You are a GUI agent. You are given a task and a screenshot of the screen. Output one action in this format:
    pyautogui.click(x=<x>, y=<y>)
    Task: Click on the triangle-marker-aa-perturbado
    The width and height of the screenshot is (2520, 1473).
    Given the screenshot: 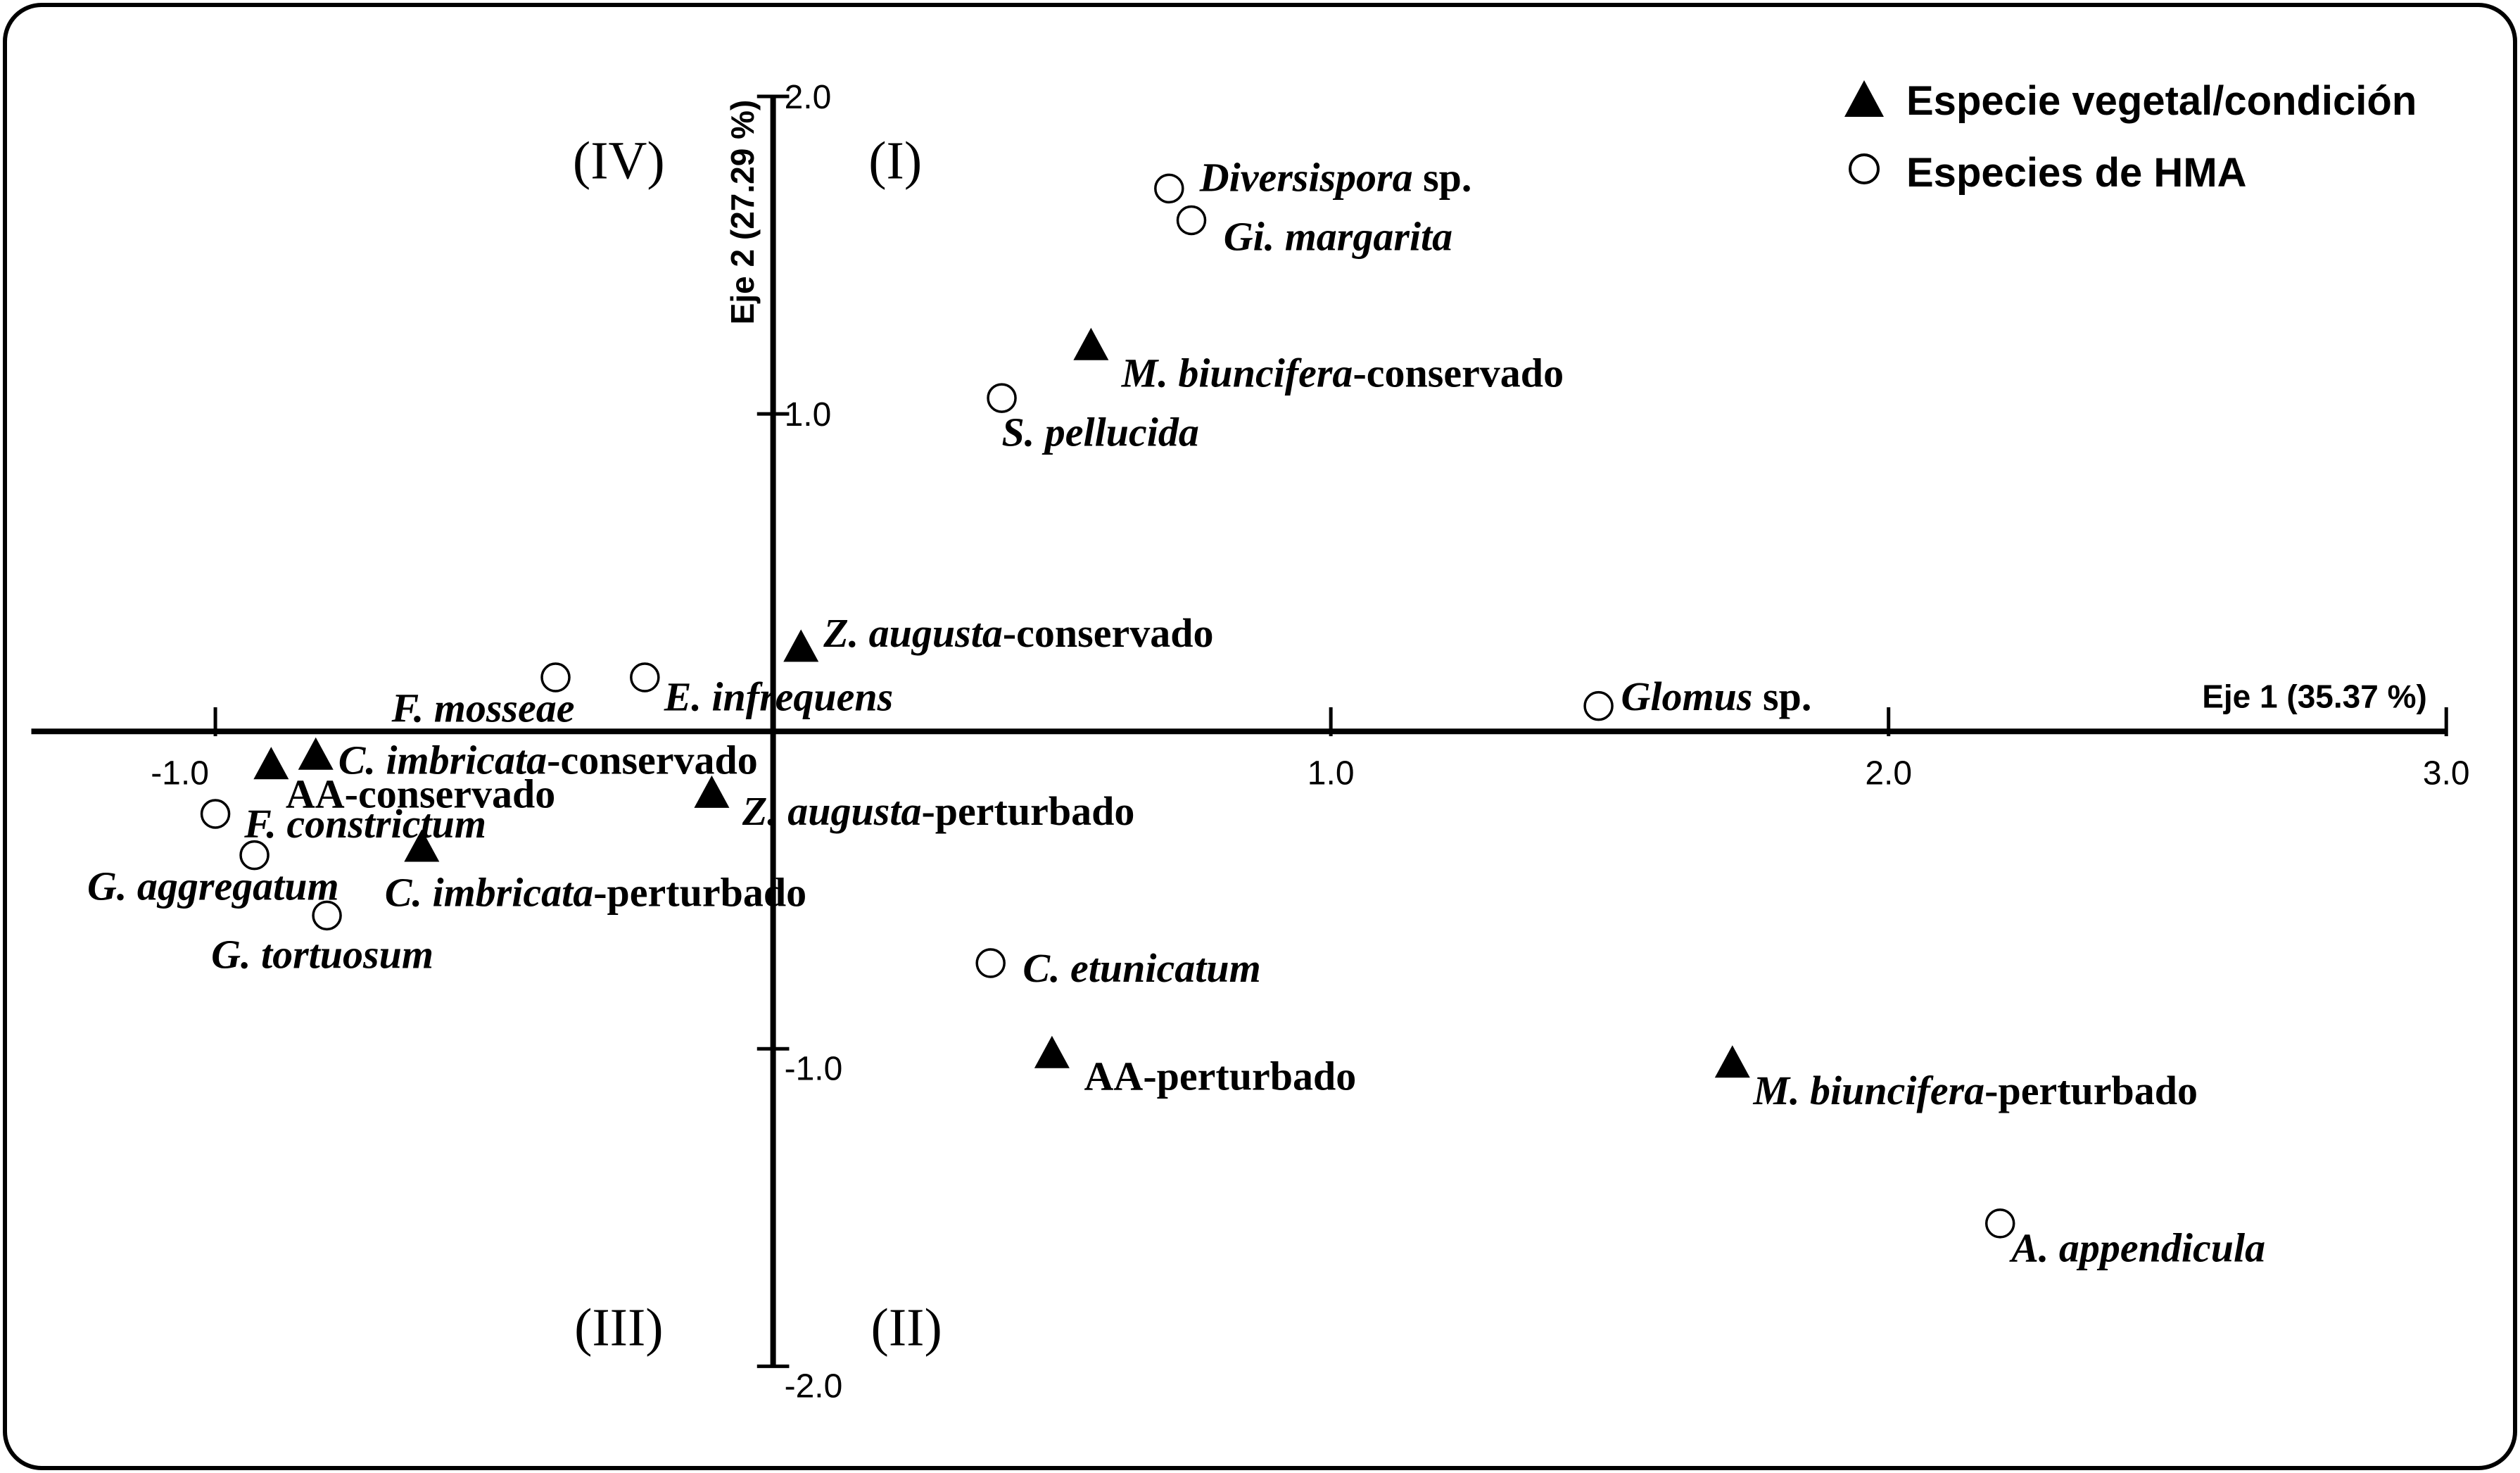 What is the action you would take?
    pyautogui.click(x=1052, y=1052)
    